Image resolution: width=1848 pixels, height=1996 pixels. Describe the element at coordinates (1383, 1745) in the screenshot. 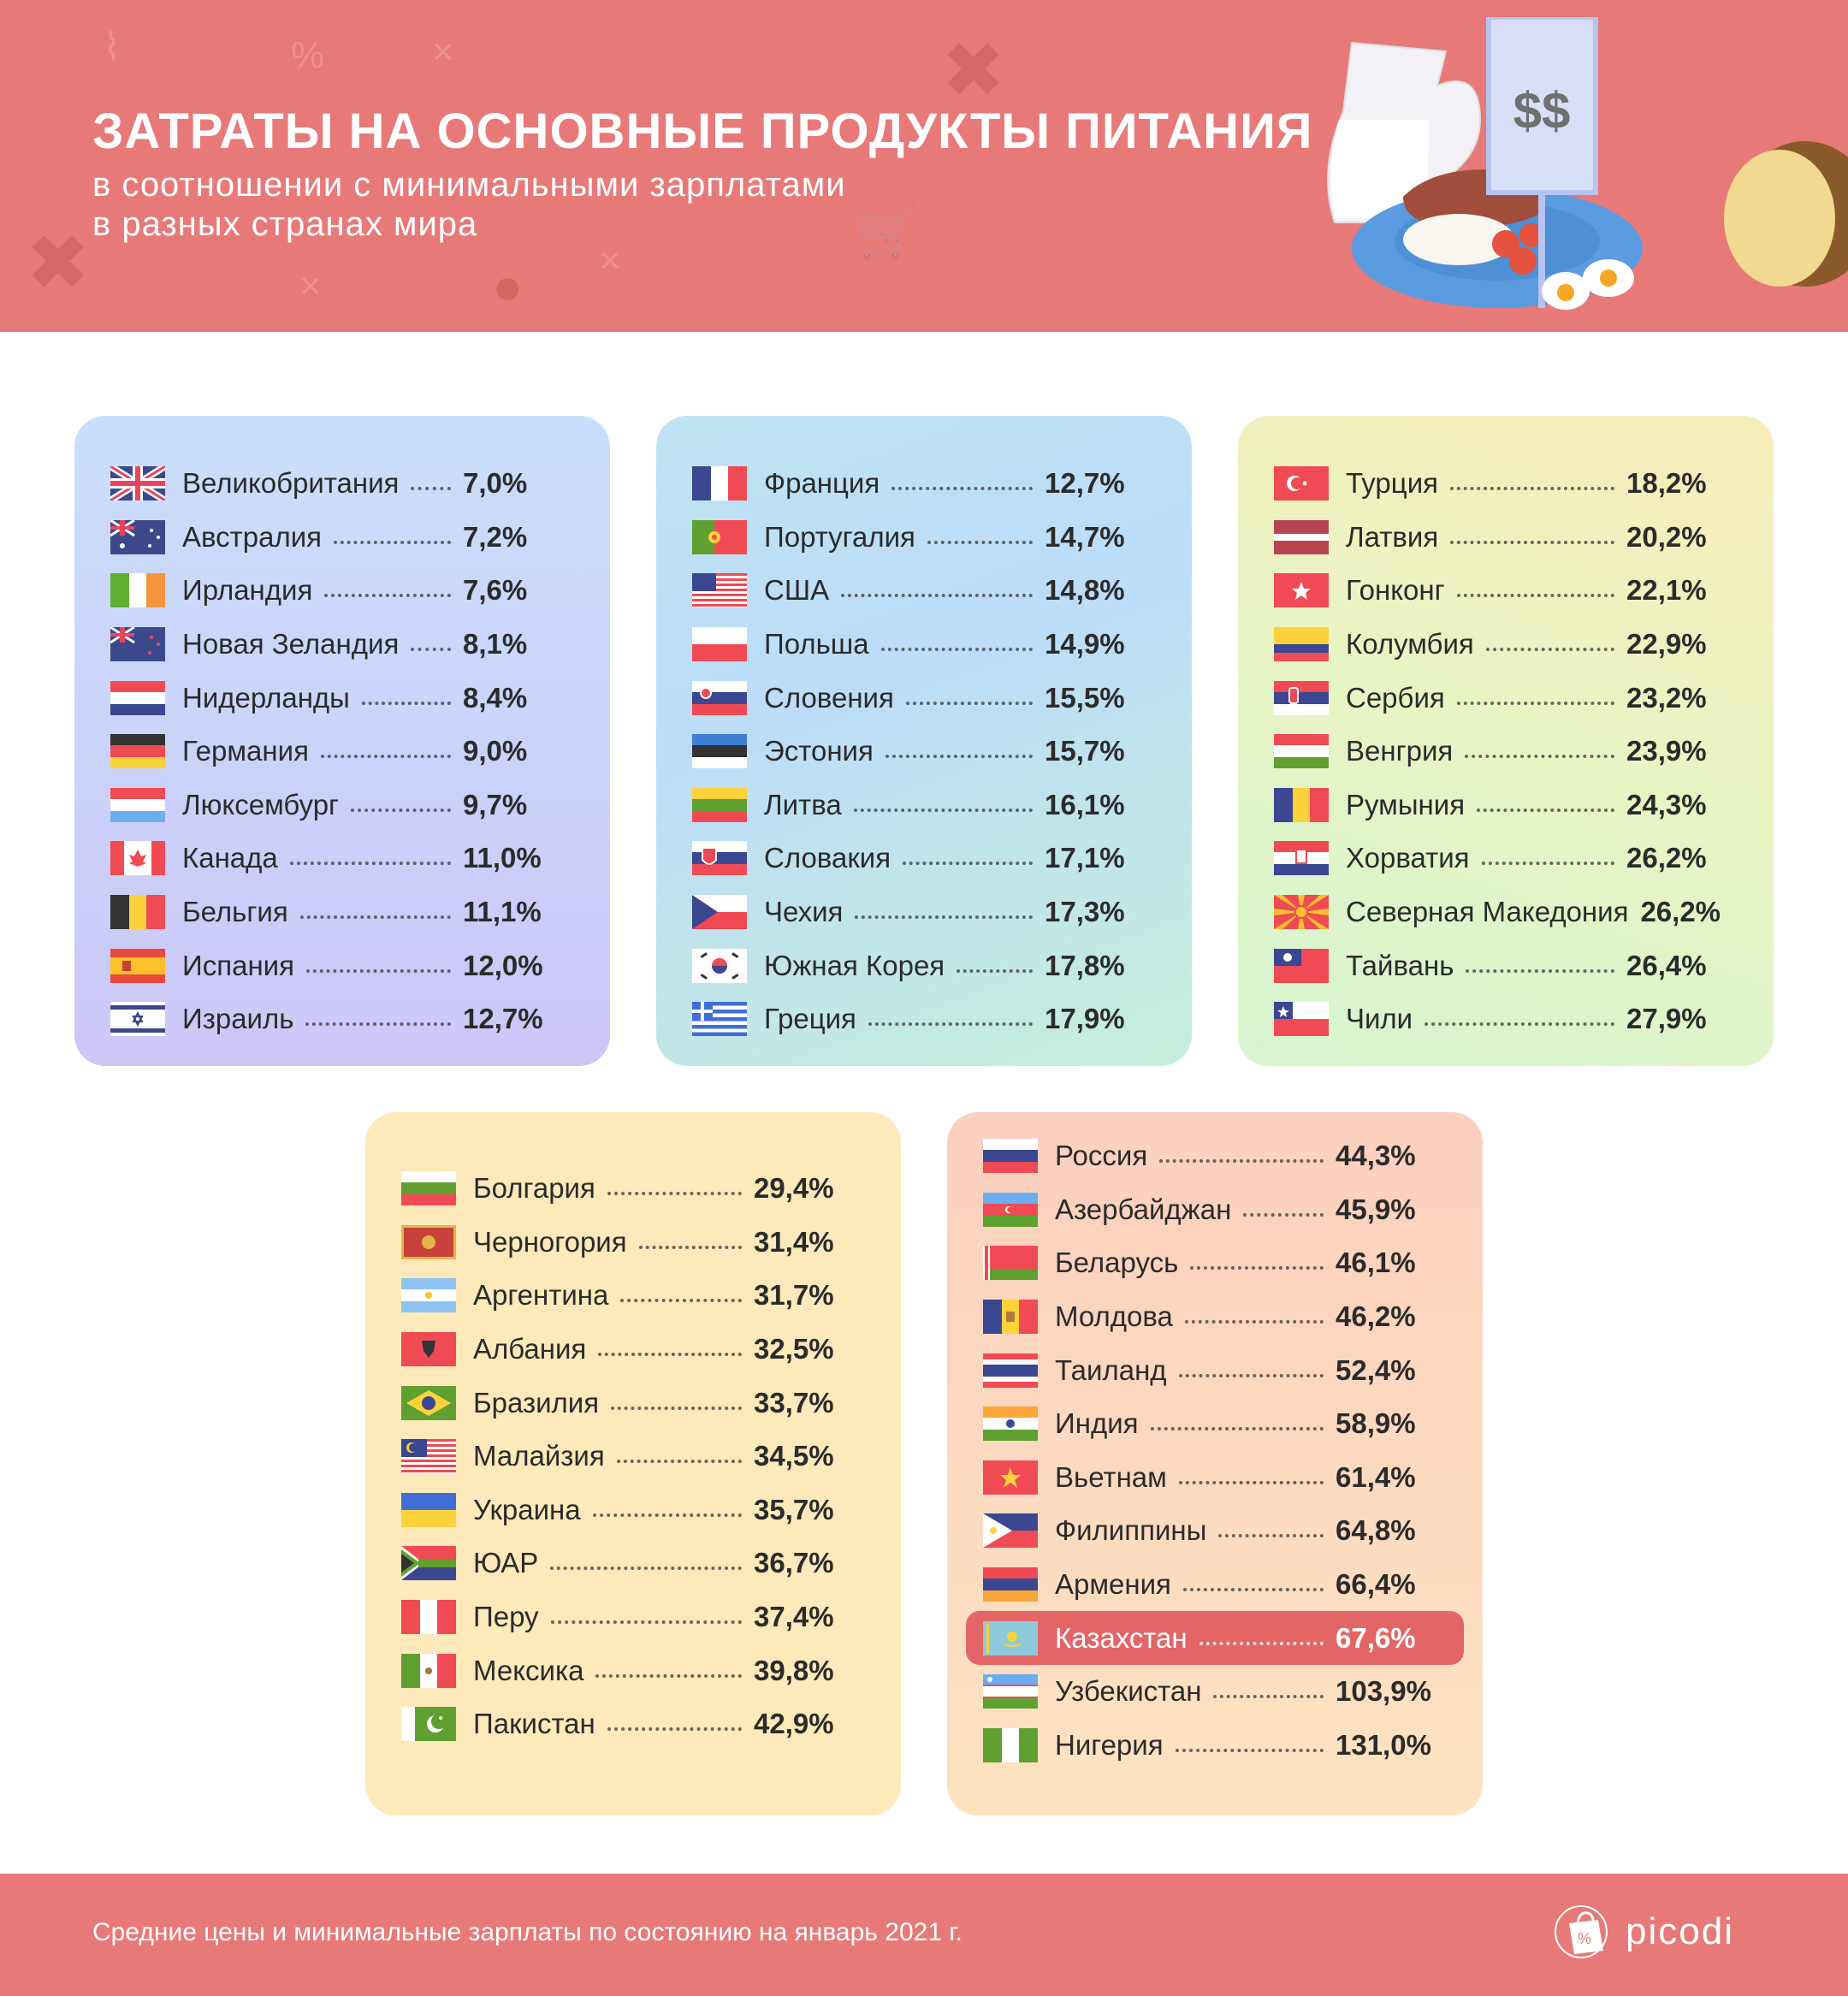

I see `country-value: 131,0%` at that location.